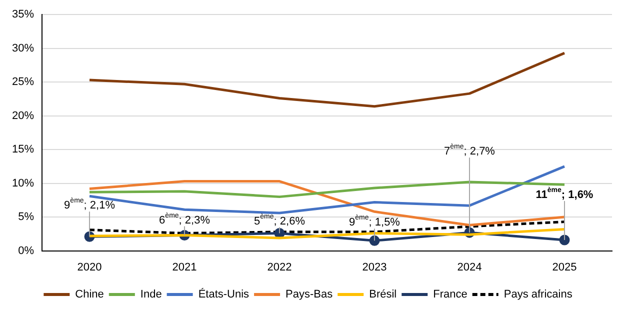 This screenshot has height=310, width=620. I want to click on y-tick-label: 10%, so click(23, 183).